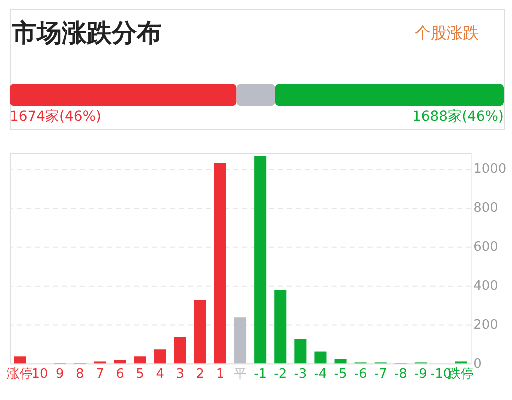 Image resolution: width=512 pixels, height=400 pixels. What do you see at coordinates (486, 208) in the screenshot?
I see `y-tick-label: 800` at bounding box center [486, 208].